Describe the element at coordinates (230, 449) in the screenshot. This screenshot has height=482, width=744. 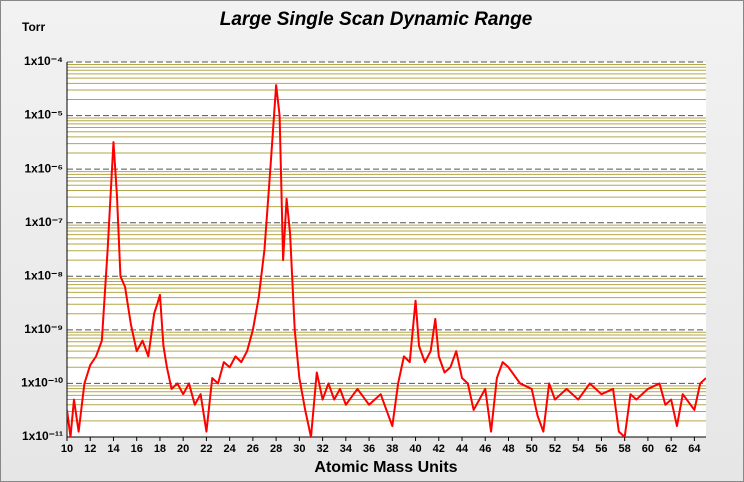
I see `x-tick-label: 24` at that location.